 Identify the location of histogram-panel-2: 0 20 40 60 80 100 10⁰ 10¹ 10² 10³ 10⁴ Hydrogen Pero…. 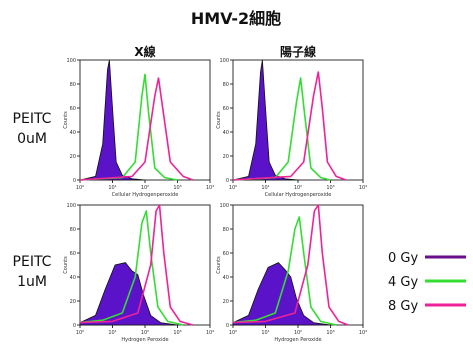
(138, 273).